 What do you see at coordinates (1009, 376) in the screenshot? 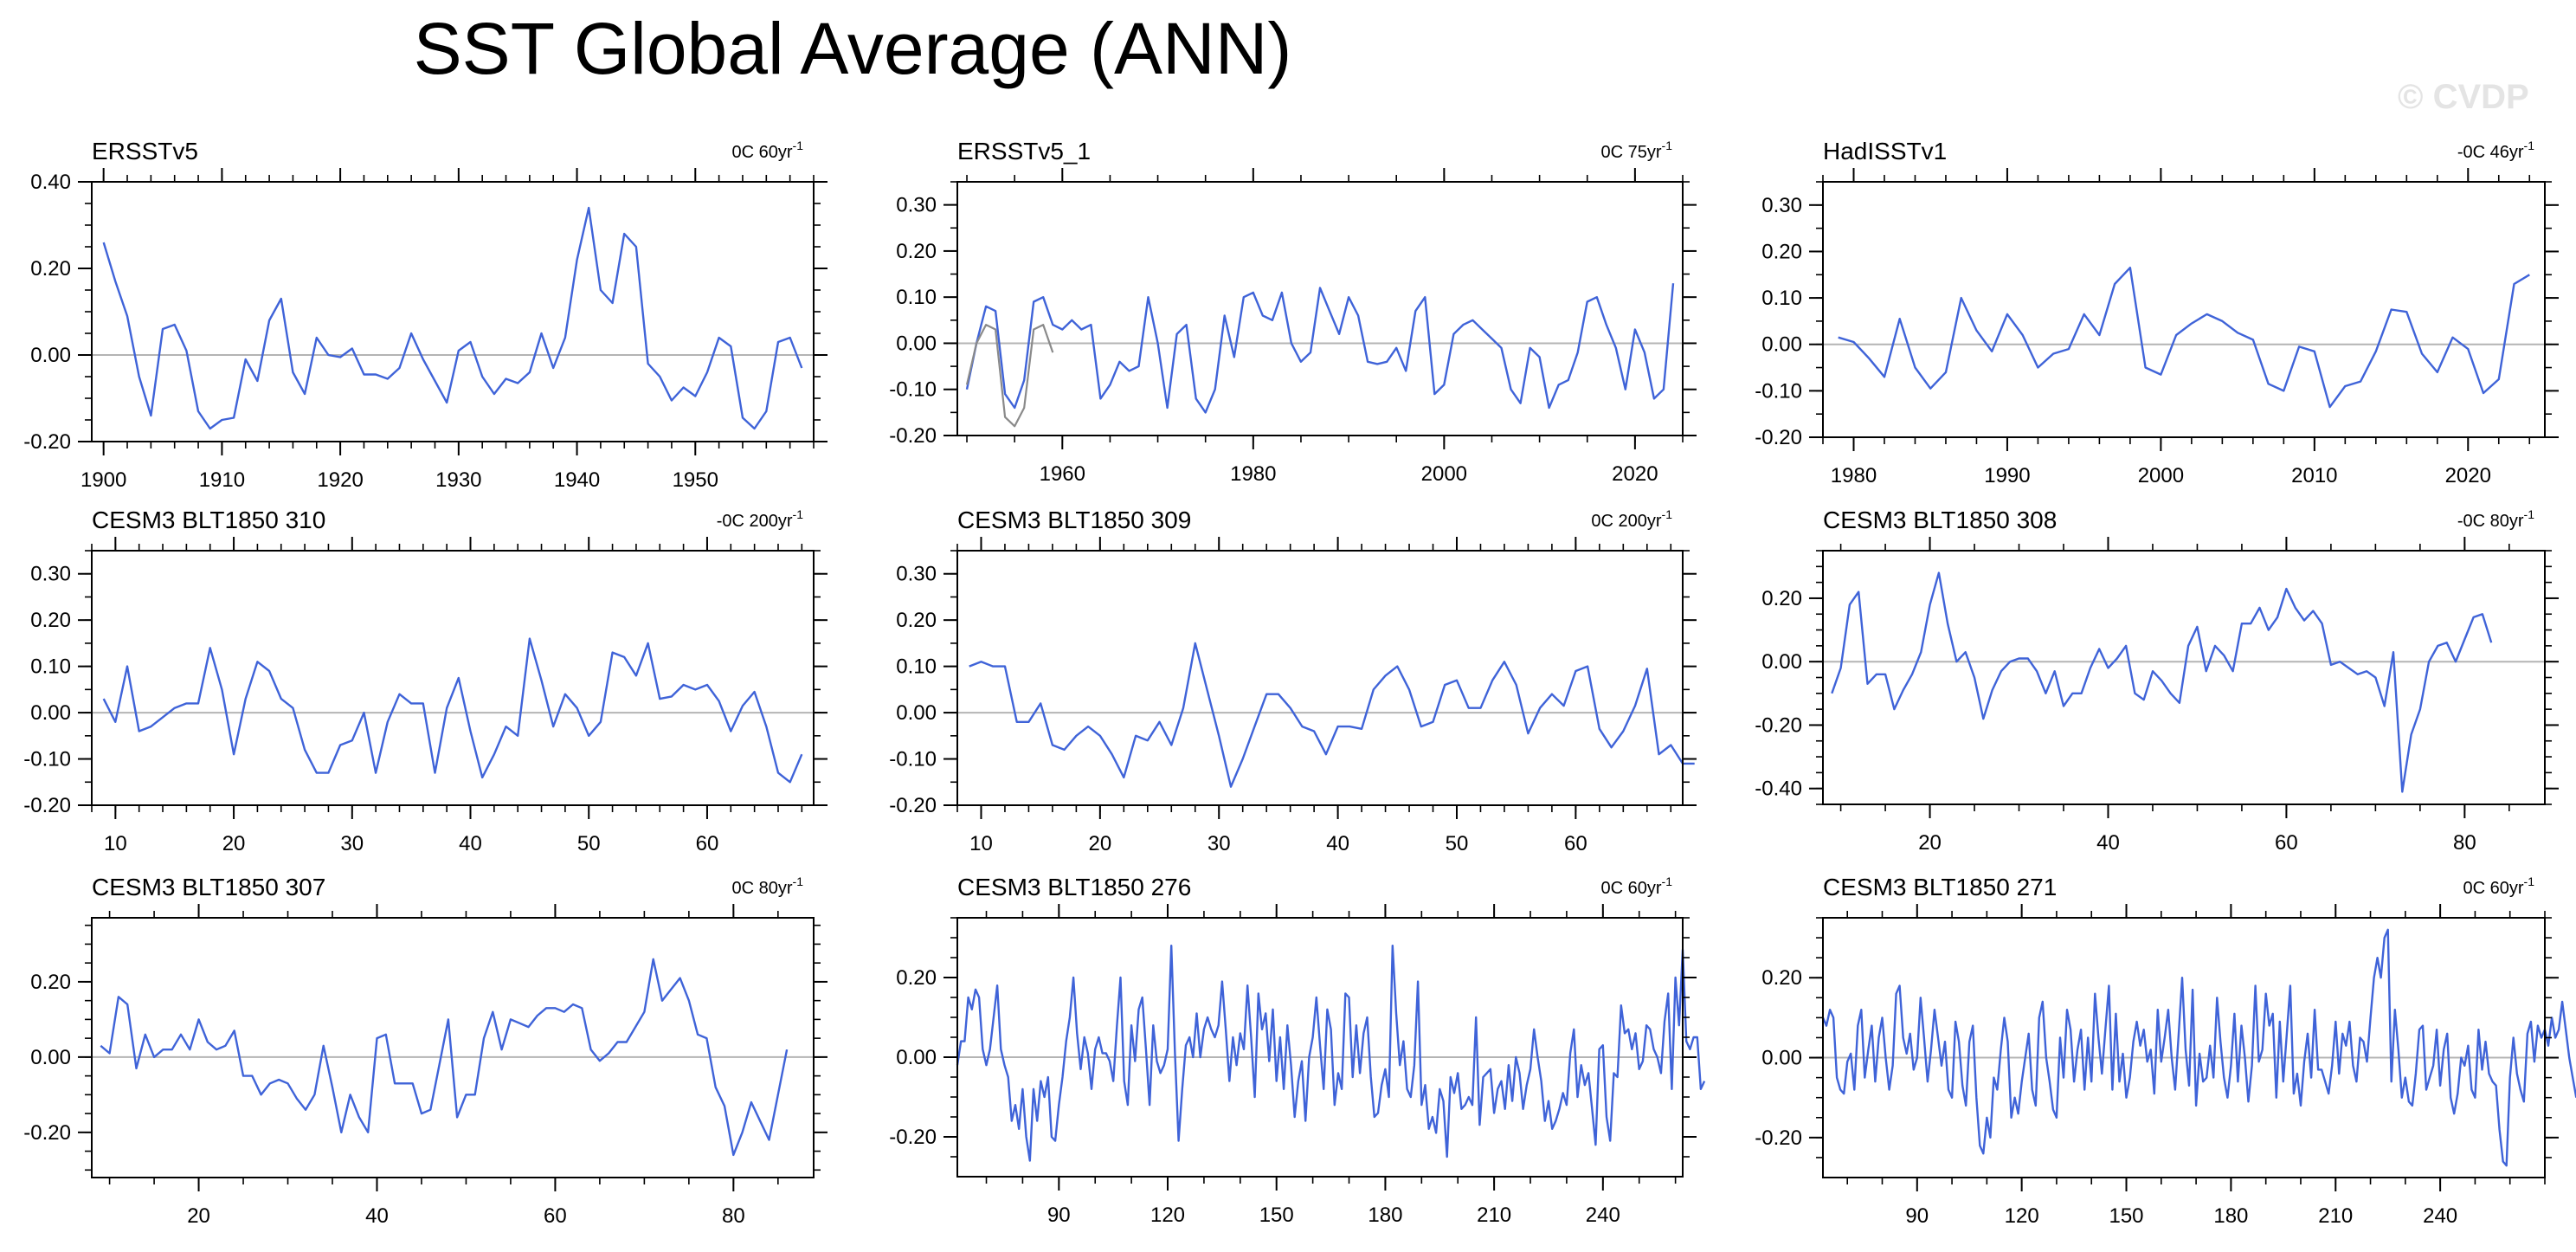
I see `secondary-series-line` at bounding box center [1009, 376].